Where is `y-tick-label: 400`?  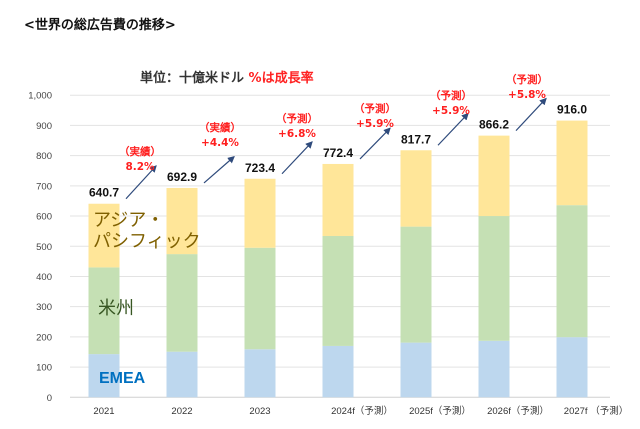
y-tick-label: 400 is located at coordinates (44, 277).